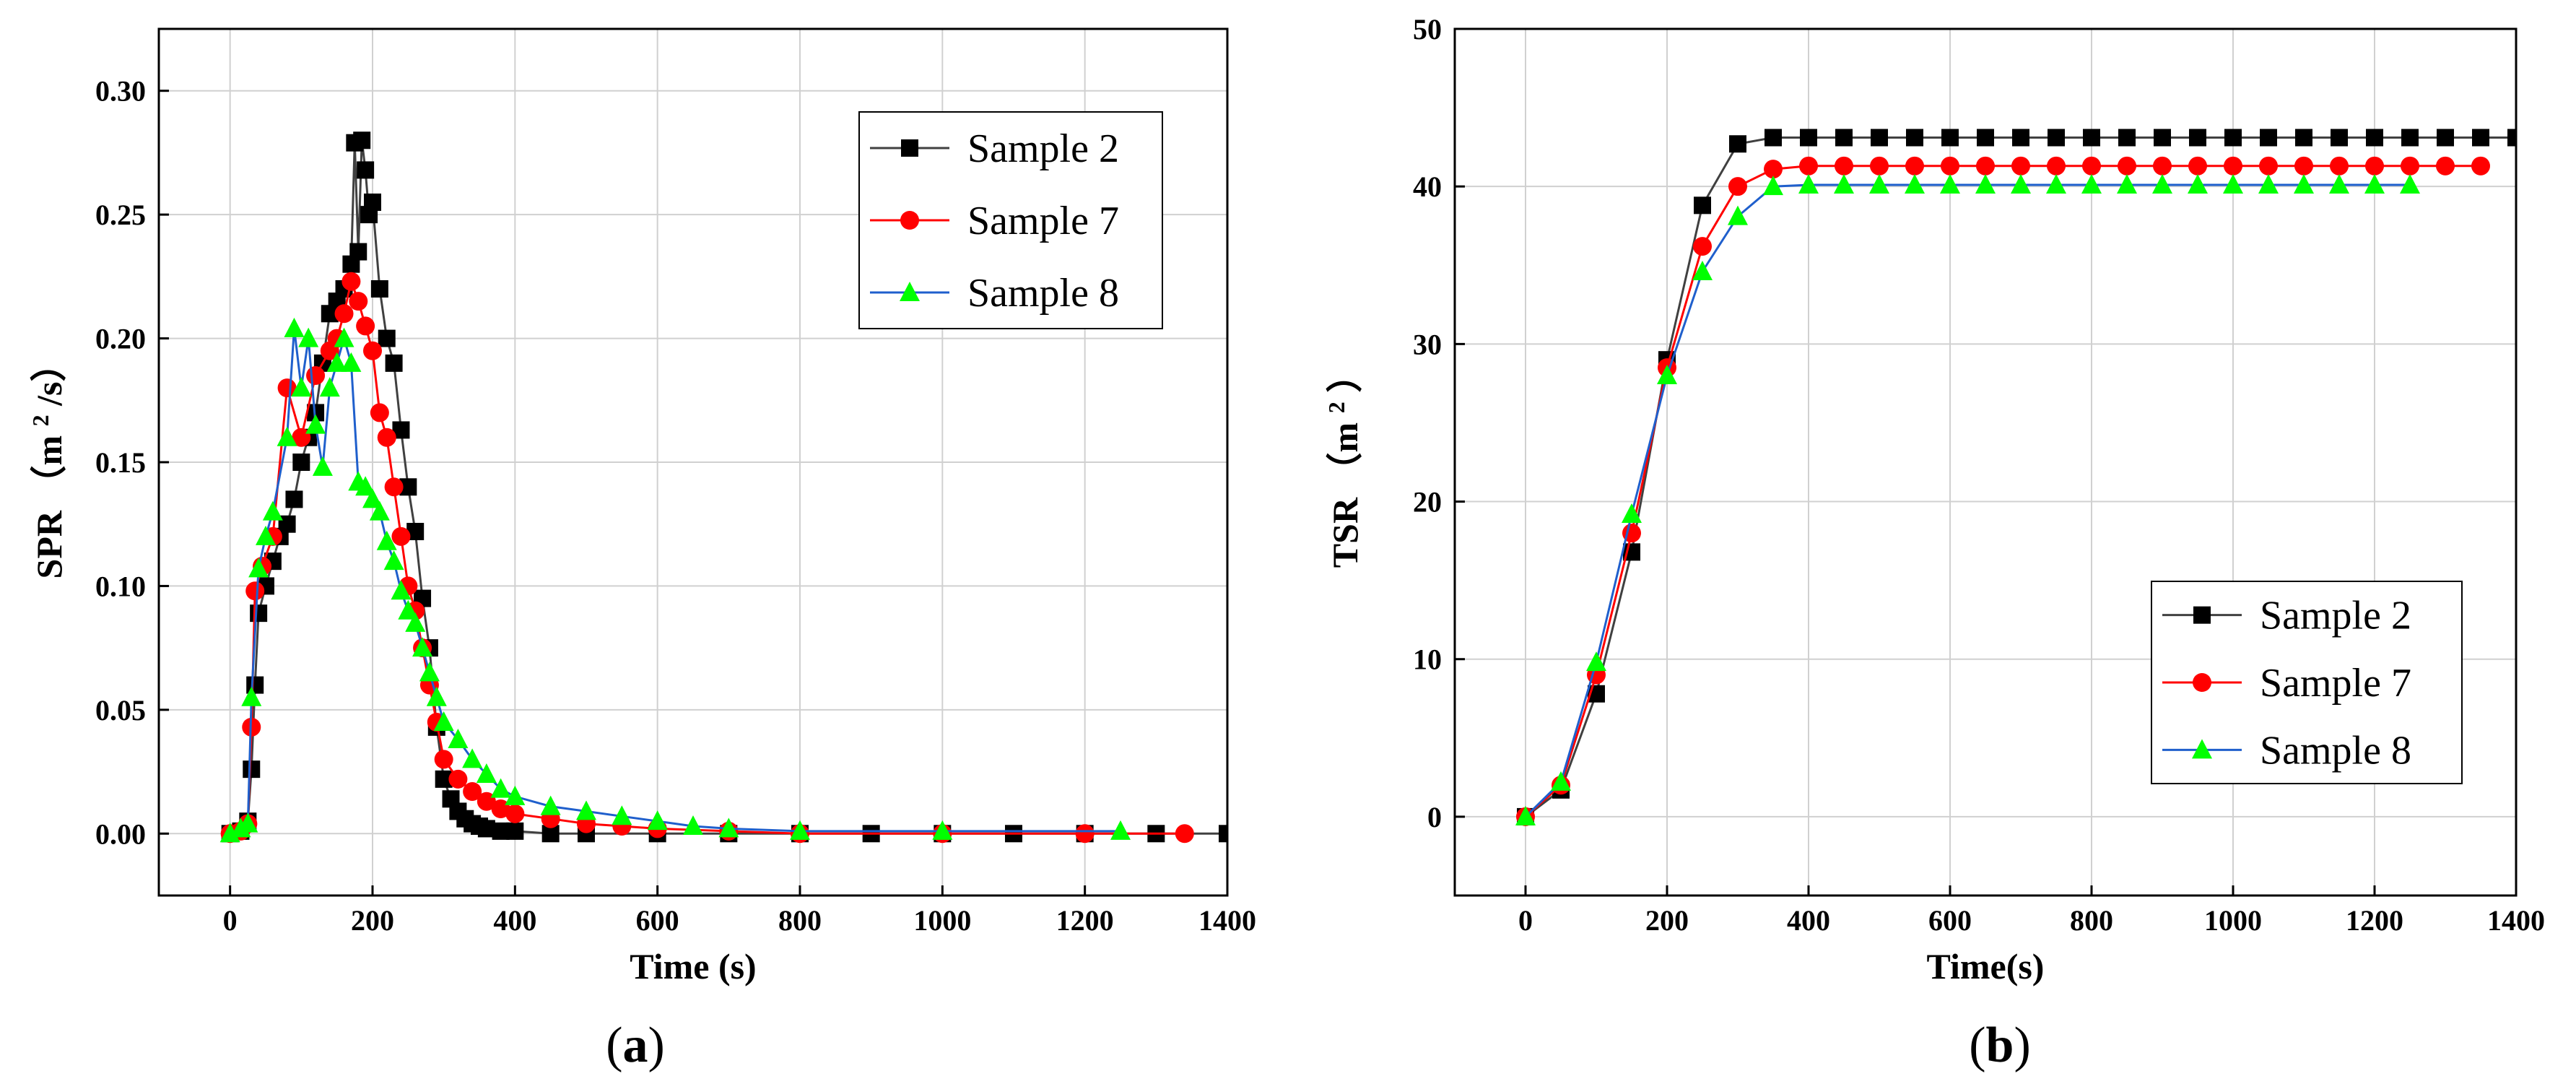 The image size is (2576, 1084). What do you see at coordinates (635, 1045) in the screenshot?
I see `panel-label-letter: a` at bounding box center [635, 1045].